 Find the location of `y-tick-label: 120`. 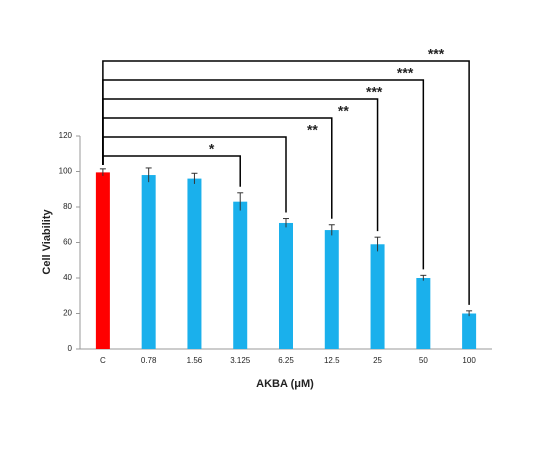

y-tick-label: 120 is located at coordinates (66, 135).